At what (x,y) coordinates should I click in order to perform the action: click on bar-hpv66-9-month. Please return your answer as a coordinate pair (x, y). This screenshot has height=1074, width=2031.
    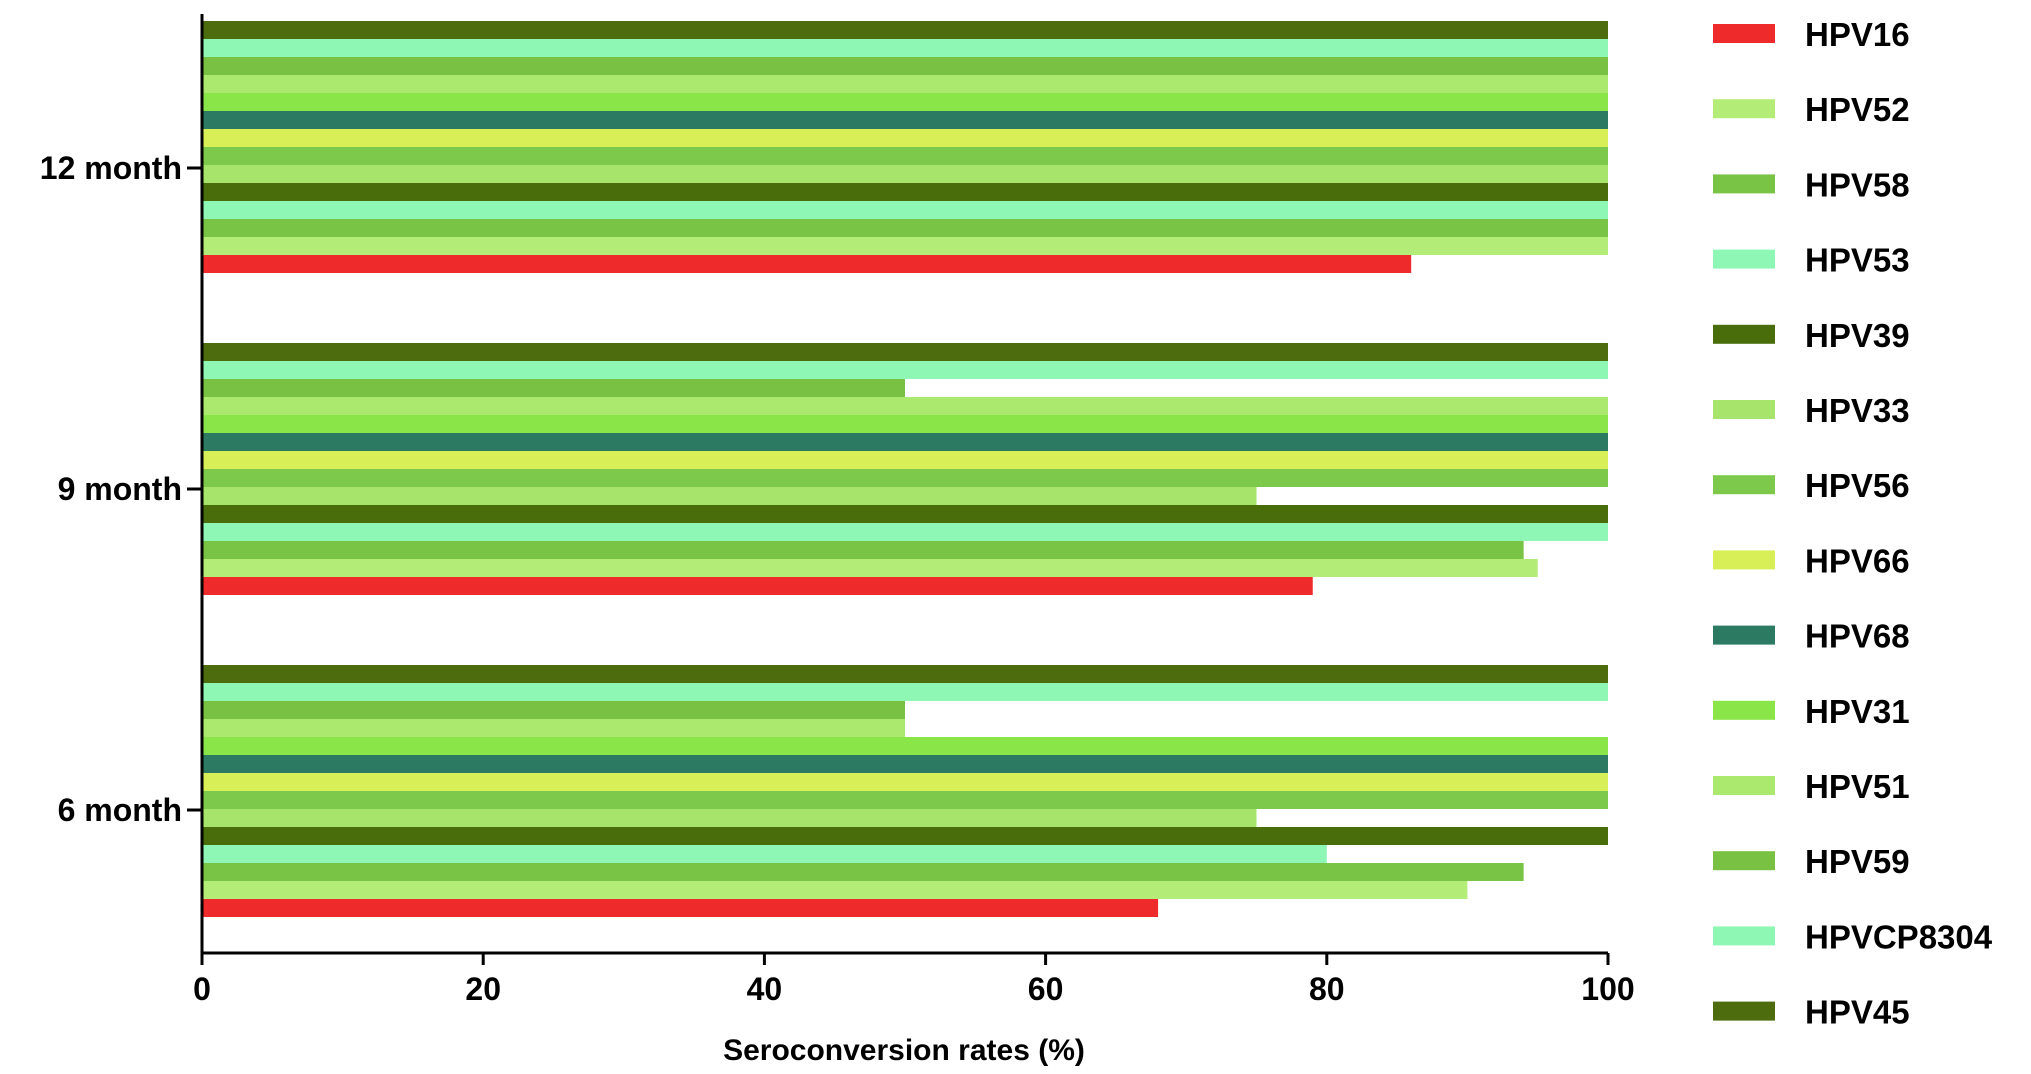
    Looking at the image, I should click on (905, 460).